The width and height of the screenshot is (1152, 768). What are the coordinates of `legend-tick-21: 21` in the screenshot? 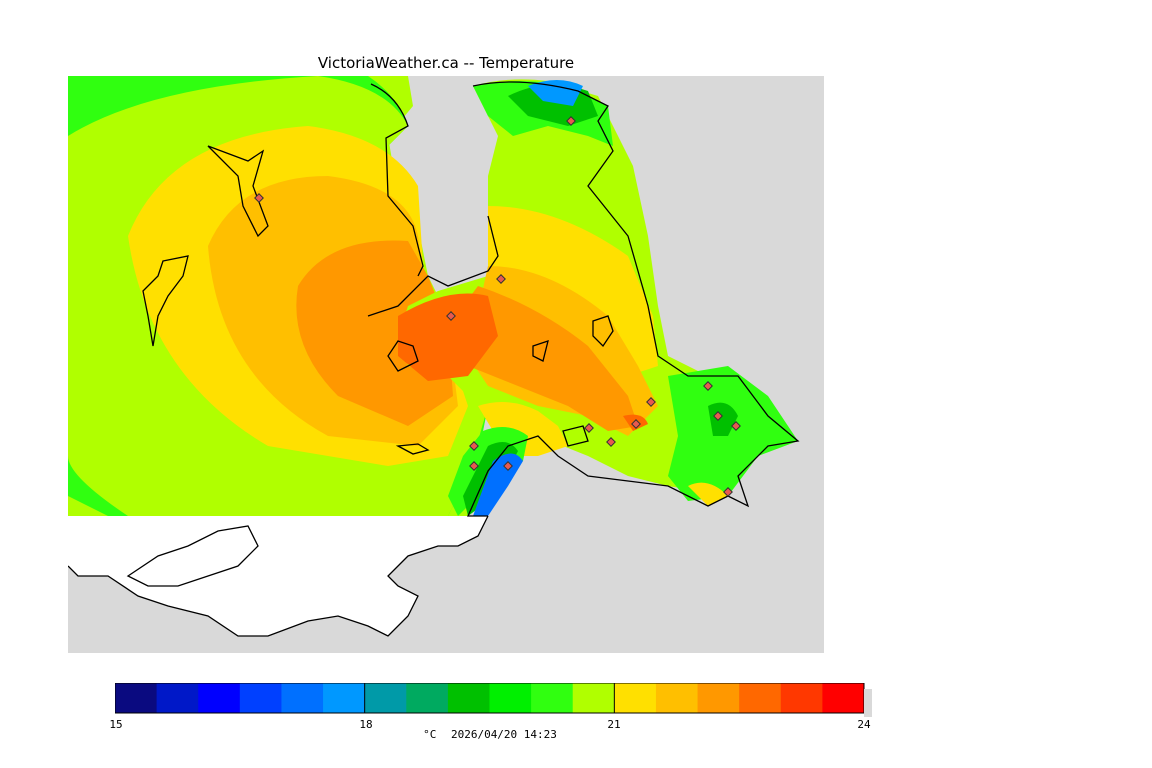 It's located at (614, 724).